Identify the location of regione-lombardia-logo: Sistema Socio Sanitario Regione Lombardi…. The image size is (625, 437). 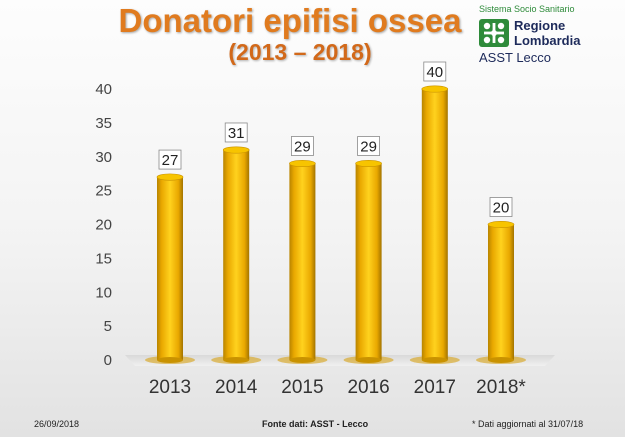
(547, 35).